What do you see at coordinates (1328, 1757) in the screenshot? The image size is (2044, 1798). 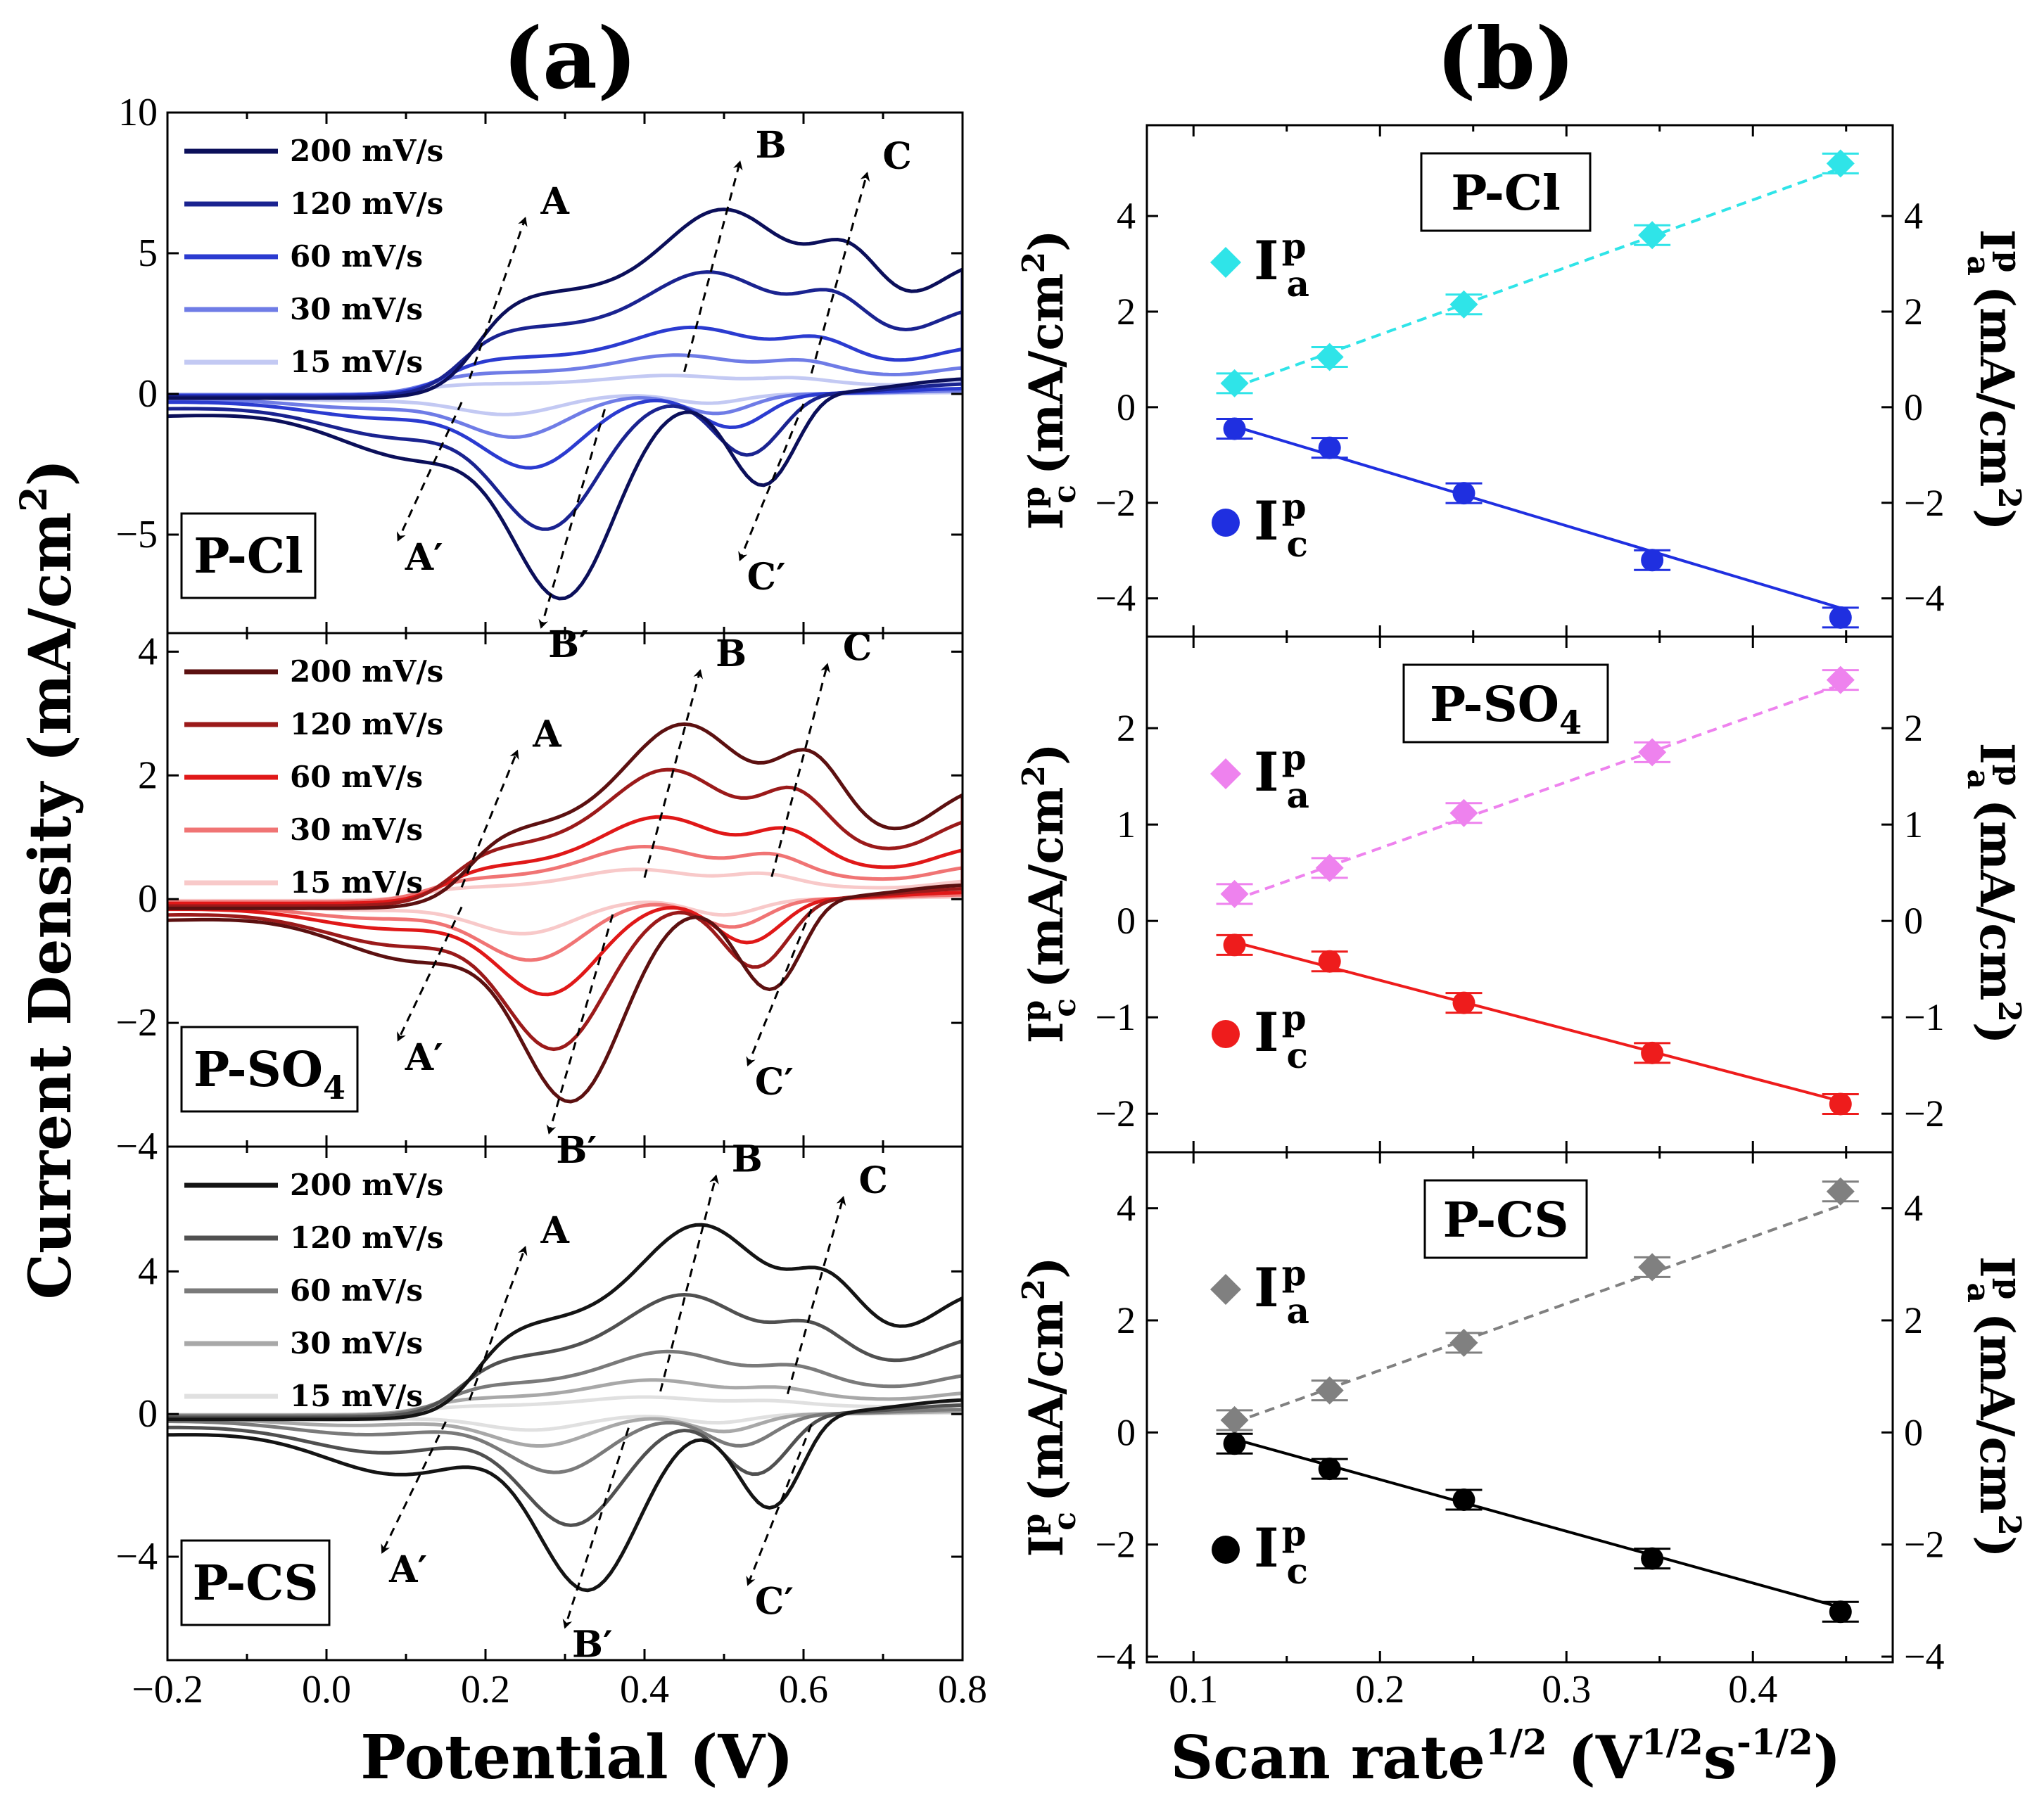 I see `panel-b-xlabel-main: Scan rate` at bounding box center [1328, 1757].